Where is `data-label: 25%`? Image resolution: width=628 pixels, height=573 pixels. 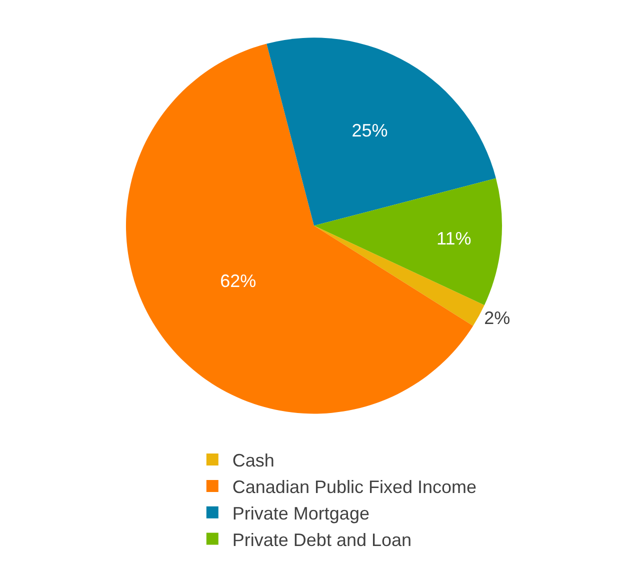 data-label: 25% is located at coordinates (370, 130).